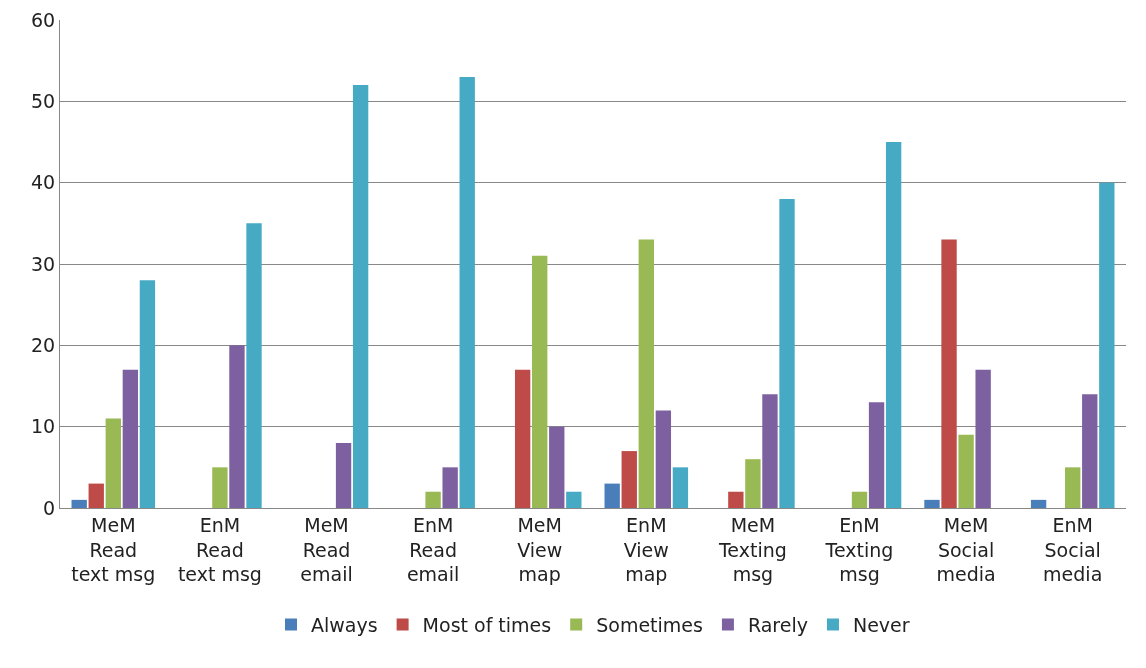  What do you see at coordinates (113, 549) in the screenshot?
I see `x-tick-label: MeM Read text msg` at bounding box center [113, 549].